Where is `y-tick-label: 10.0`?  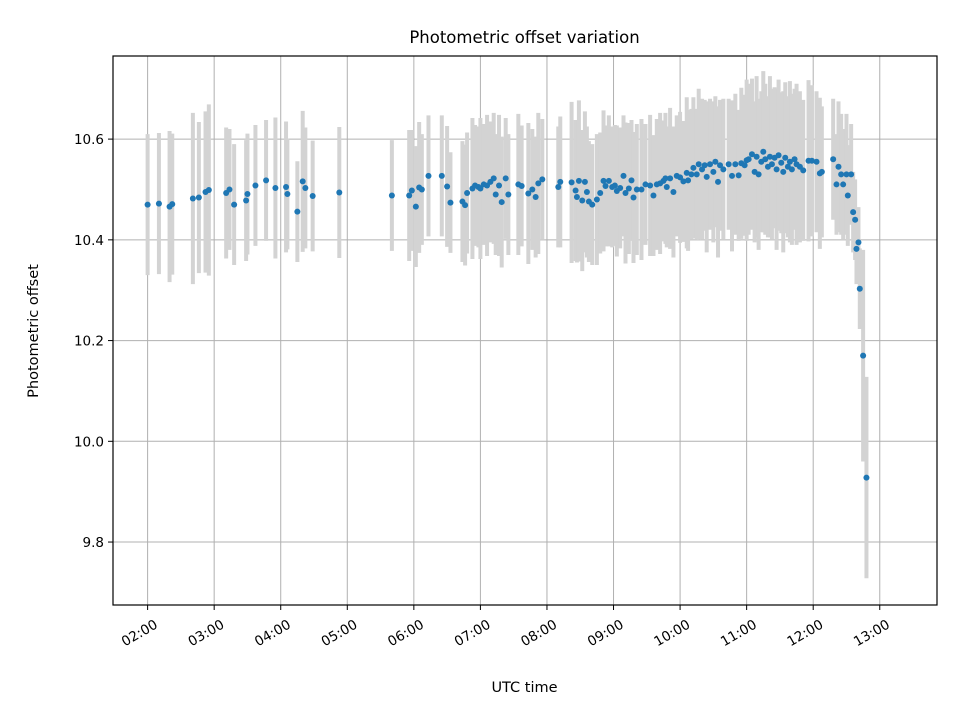
y-tick-label: 10.0 is located at coordinates (89, 442).